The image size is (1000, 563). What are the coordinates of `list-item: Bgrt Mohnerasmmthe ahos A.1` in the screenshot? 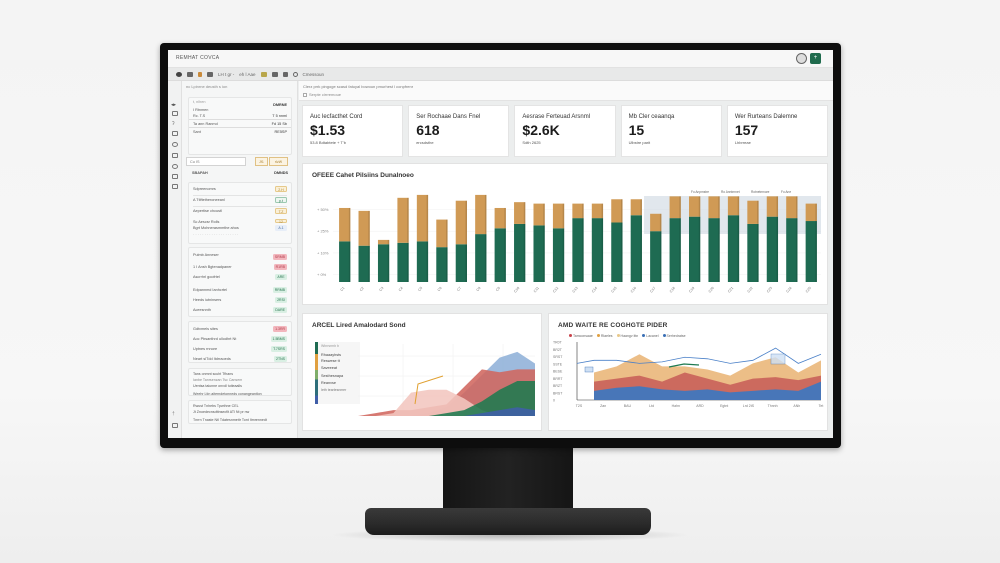 It's located at (240, 227).